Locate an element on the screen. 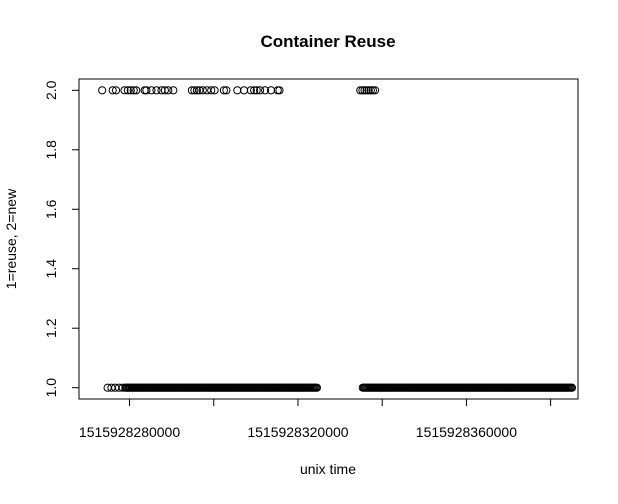  x-tick-label: 1515928320000 is located at coordinates (297, 432).